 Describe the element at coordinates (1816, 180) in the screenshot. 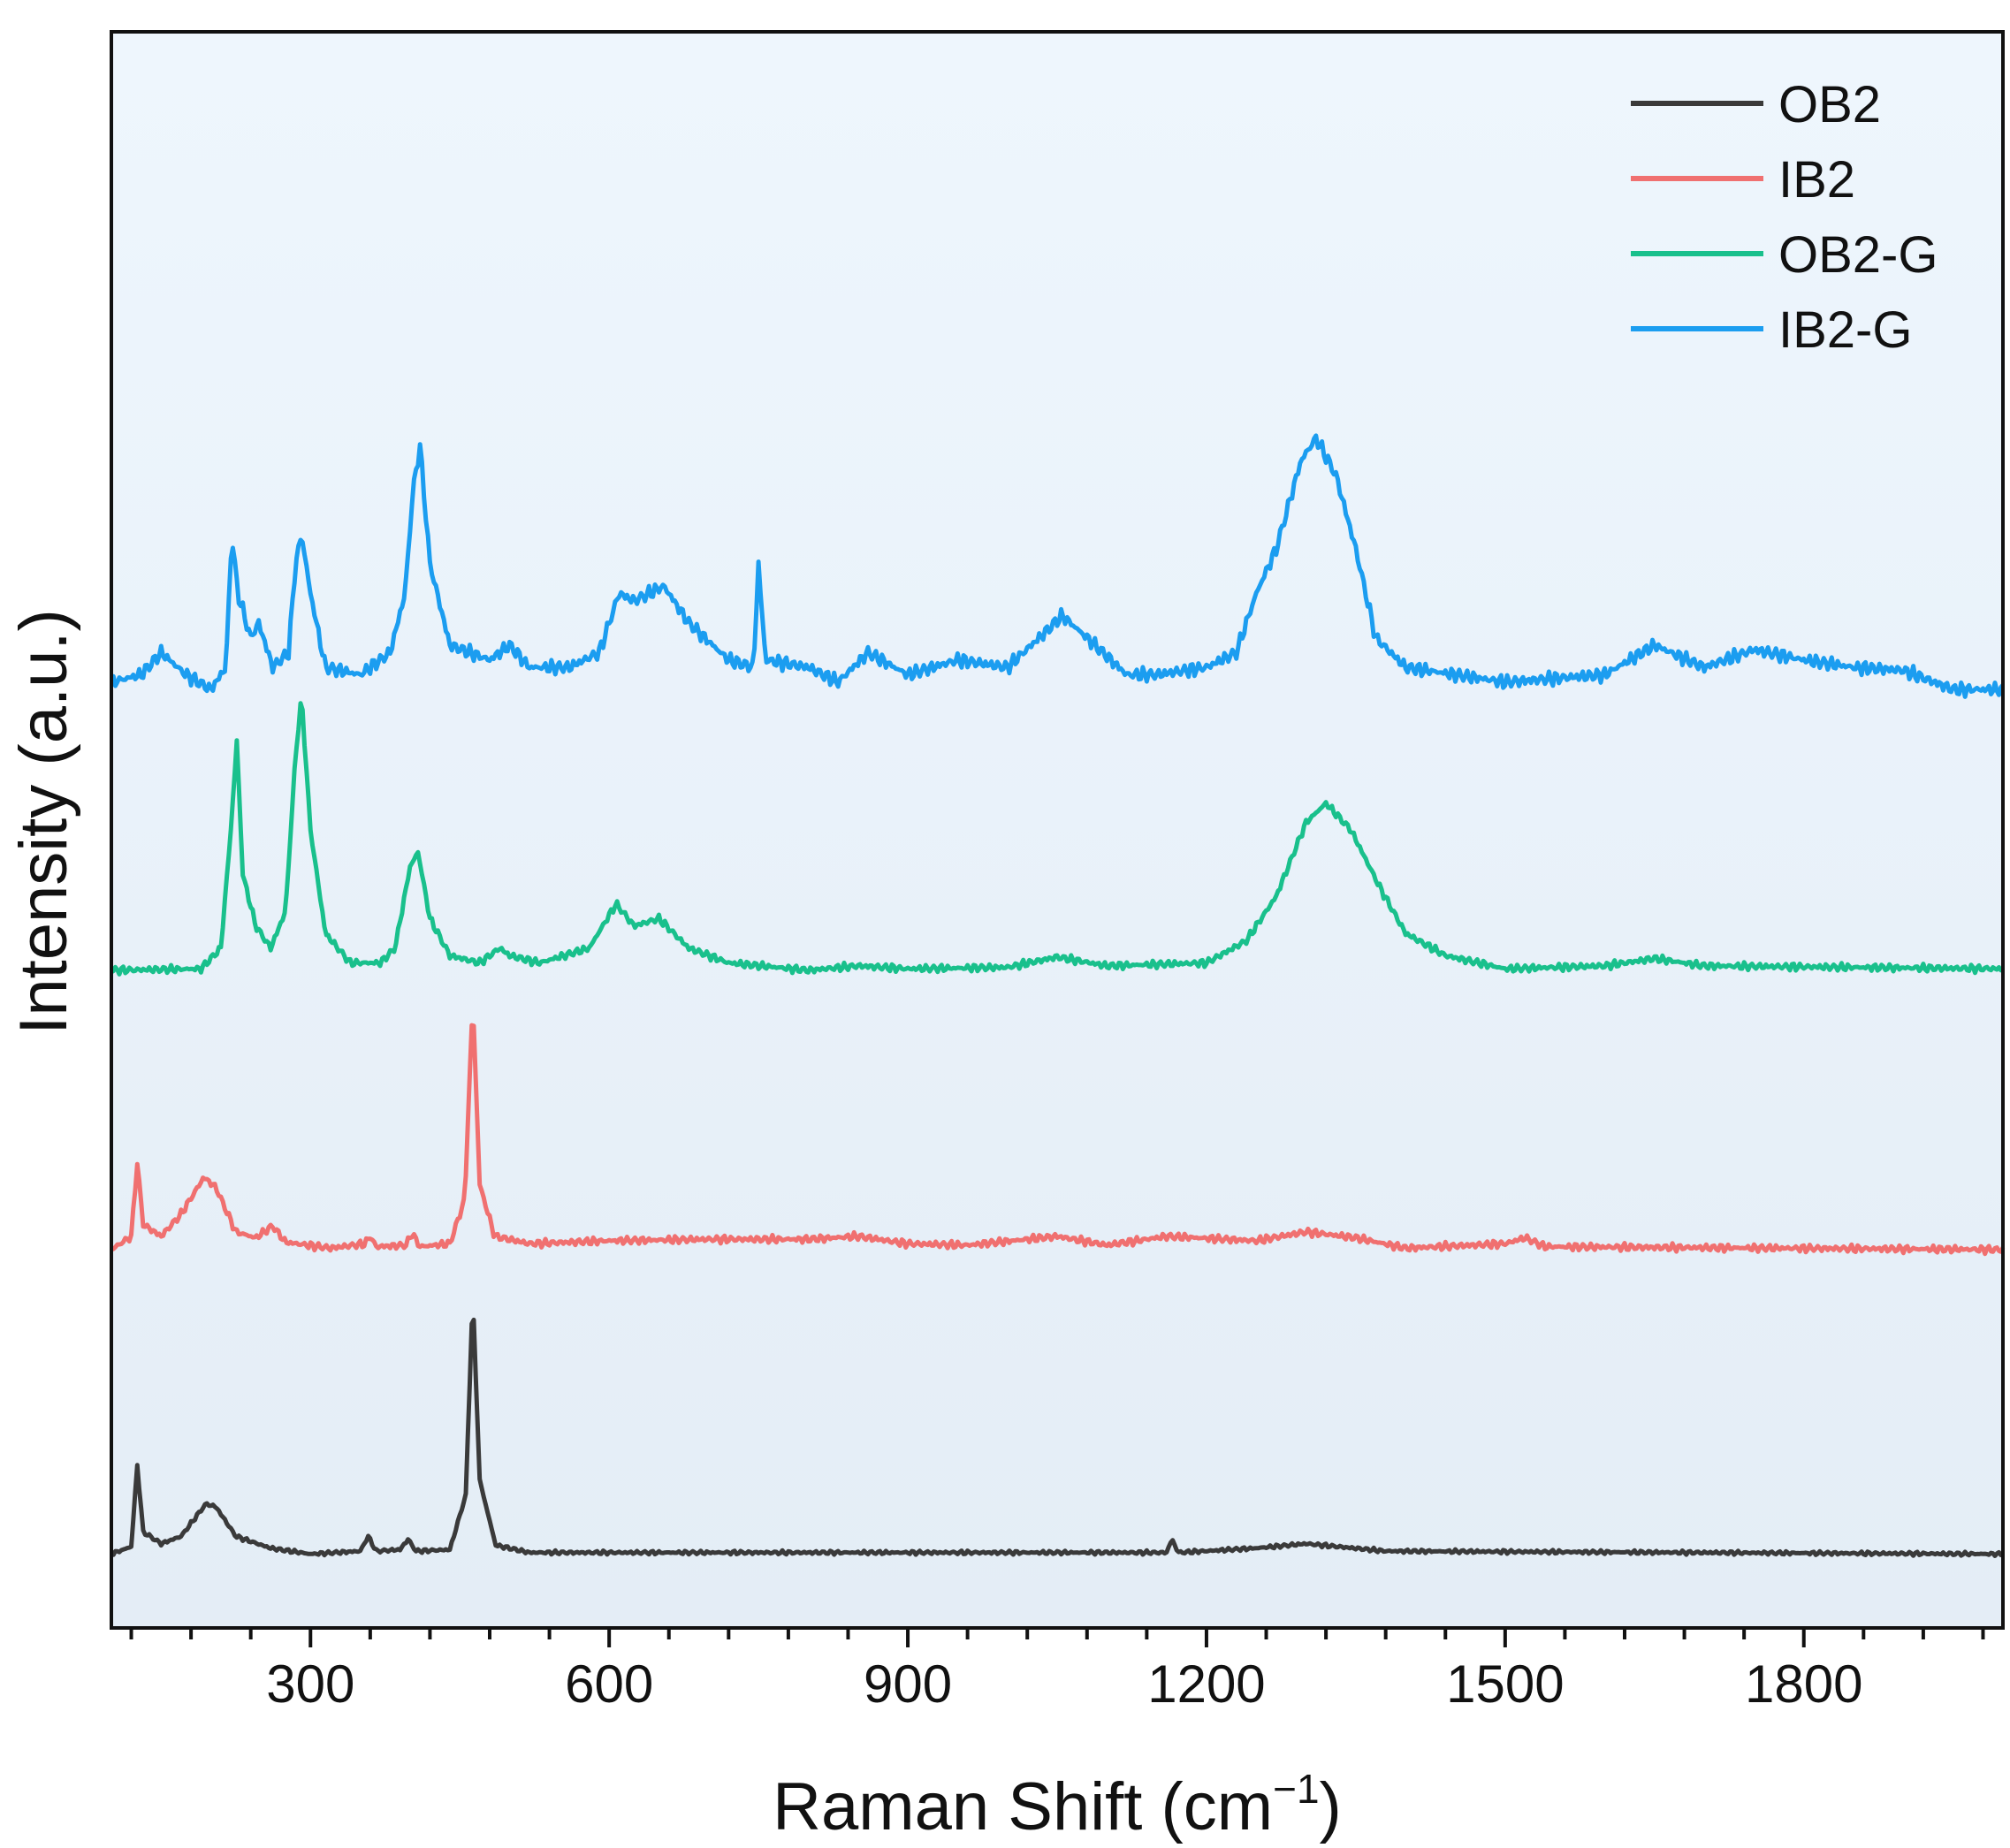

I see `legend-label-ib2: IB2` at that location.